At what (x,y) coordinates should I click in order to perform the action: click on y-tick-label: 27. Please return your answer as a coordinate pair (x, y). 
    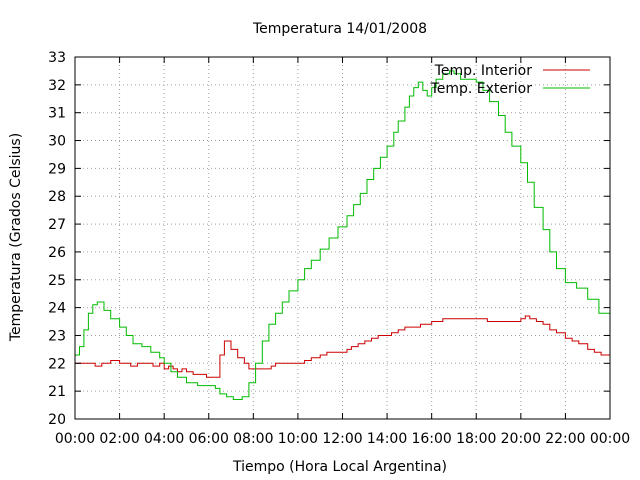
    Looking at the image, I should click on (57, 225).